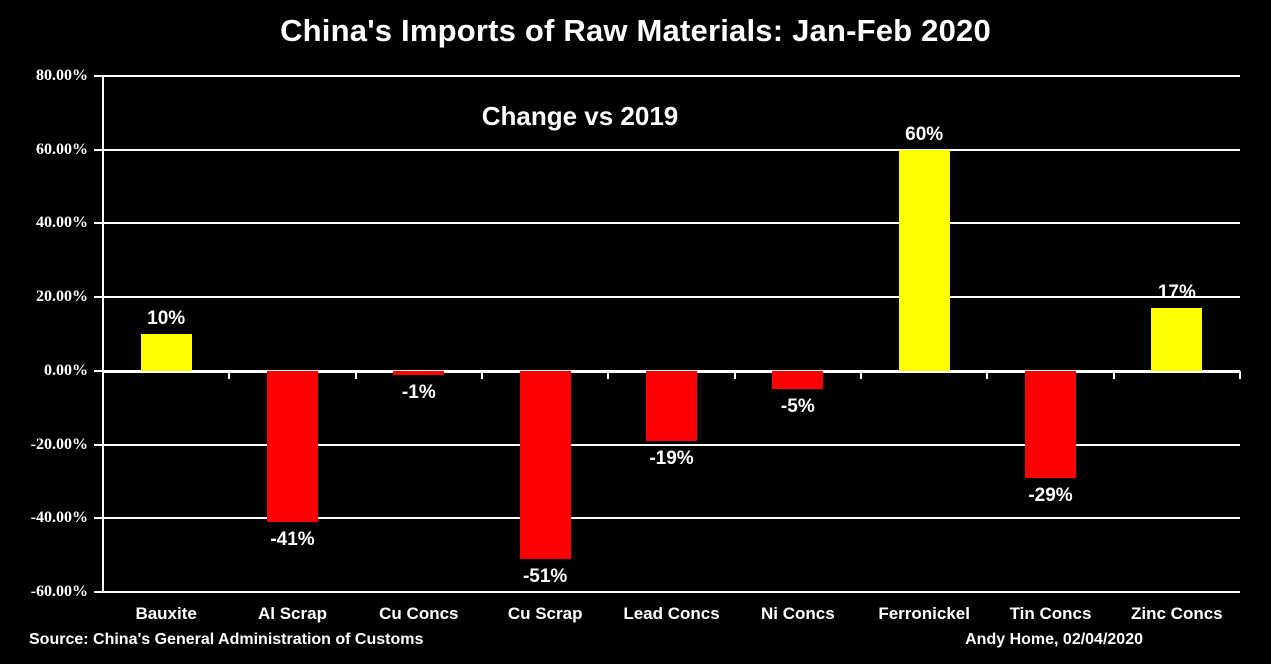  Describe the element at coordinates (671, 458) in the screenshot. I see `bar-value-label: -19%` at that location.